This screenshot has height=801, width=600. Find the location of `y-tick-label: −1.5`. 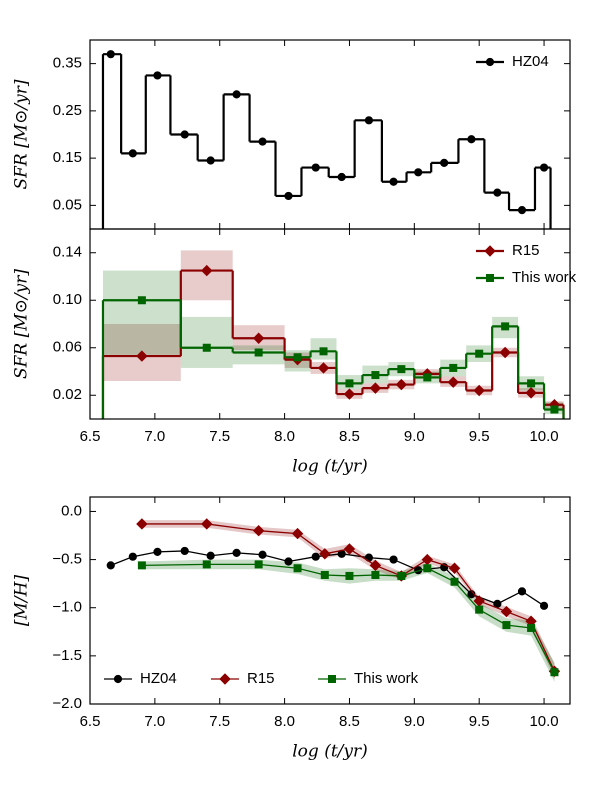

y-tick-label: −1.5 is located at coordinates (67, 655).